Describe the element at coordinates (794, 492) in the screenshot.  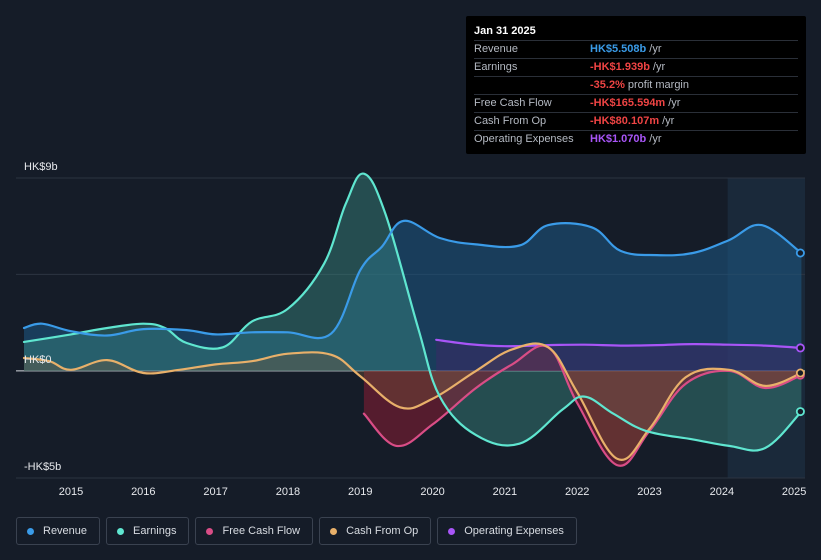
I see `x-tick-label: 2025` at that location.